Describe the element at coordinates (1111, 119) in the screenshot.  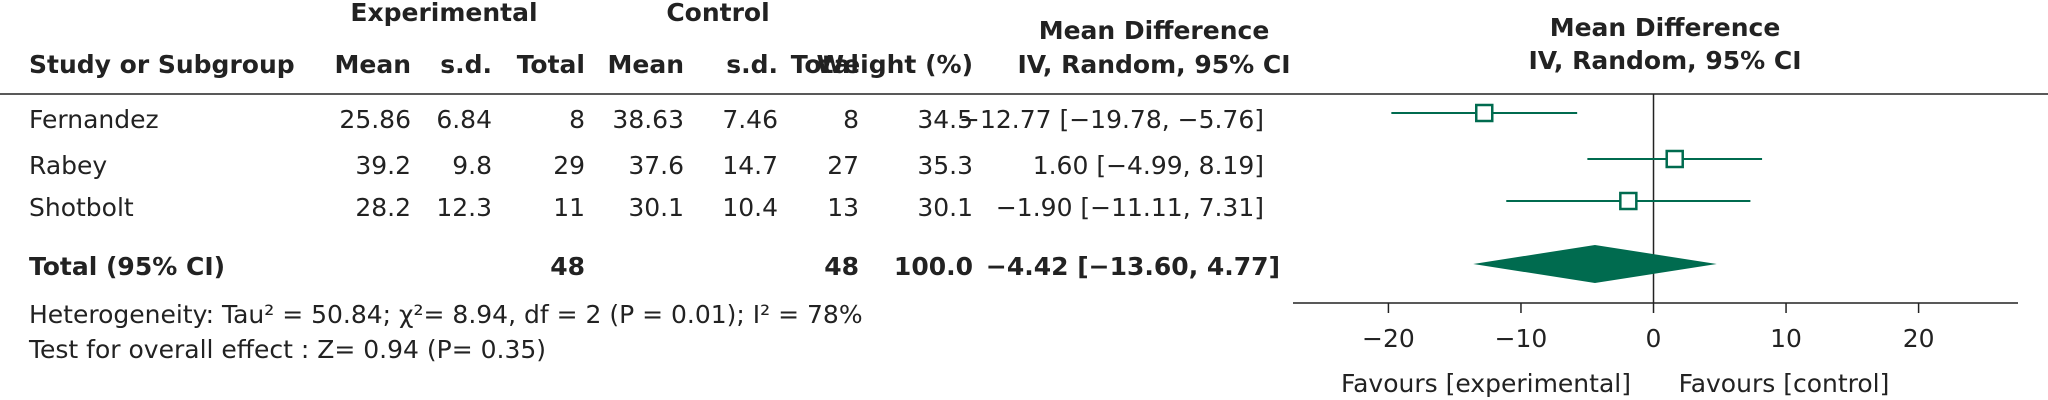
I see `md-label: −12.77 [−19.78, −5.76]` at that location.